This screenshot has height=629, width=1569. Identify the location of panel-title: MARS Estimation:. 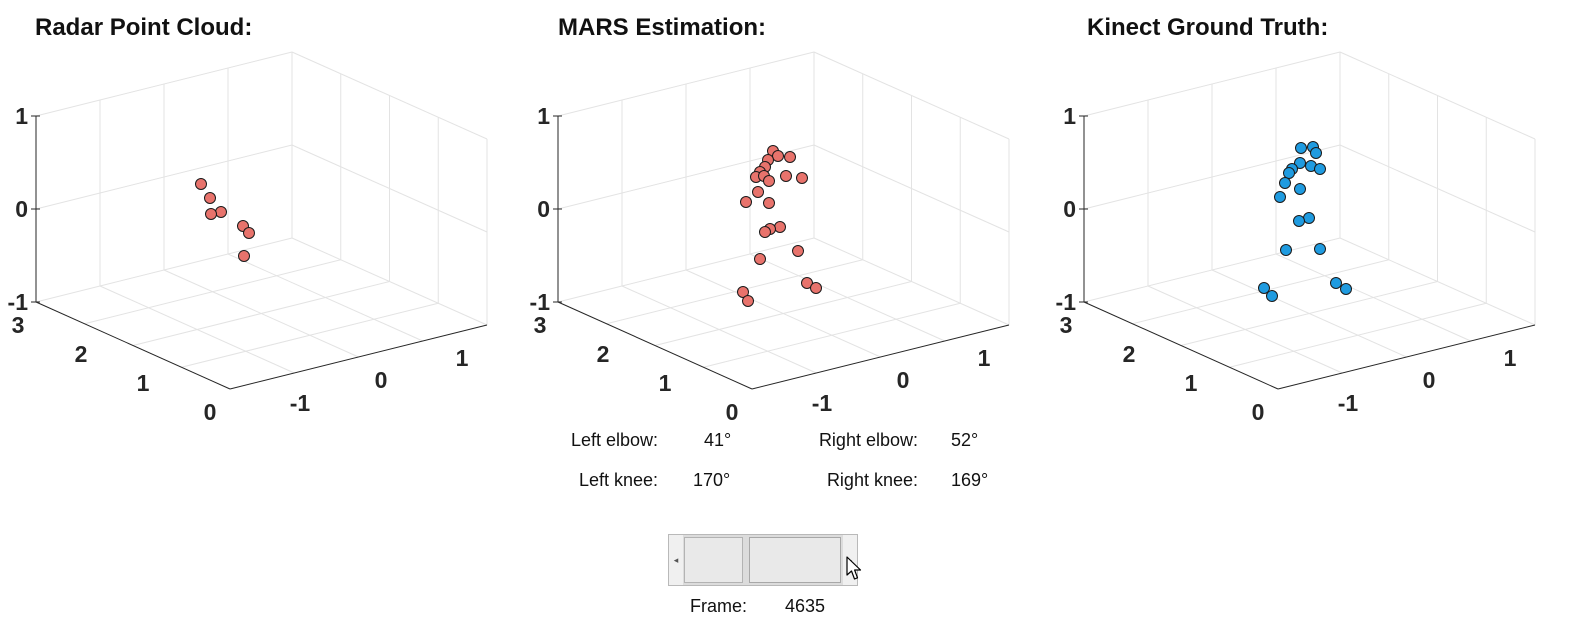
(662, 27).